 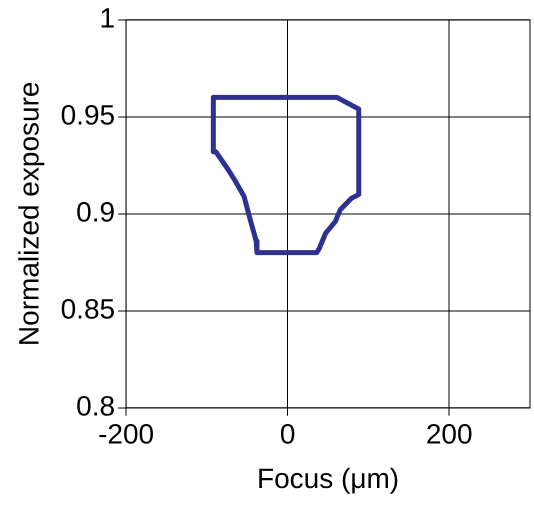 What do you see at coordinates (88, 309) in the screenshot?
I see `y-tick-label: 0.85` at bounding box center [88, 309].